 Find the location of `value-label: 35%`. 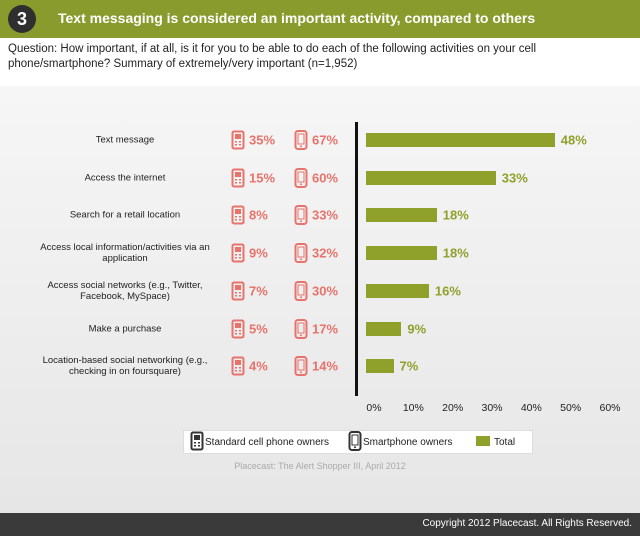

value-label: 35% is located at coordinates (262, 140).